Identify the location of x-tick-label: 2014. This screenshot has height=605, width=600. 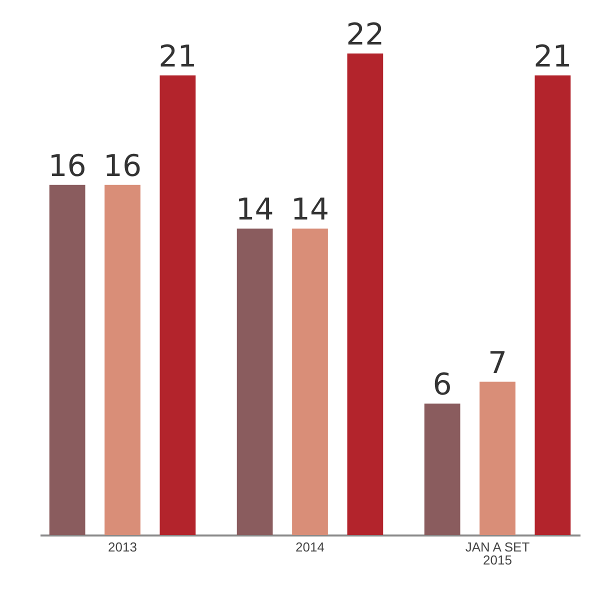
(310, 547).